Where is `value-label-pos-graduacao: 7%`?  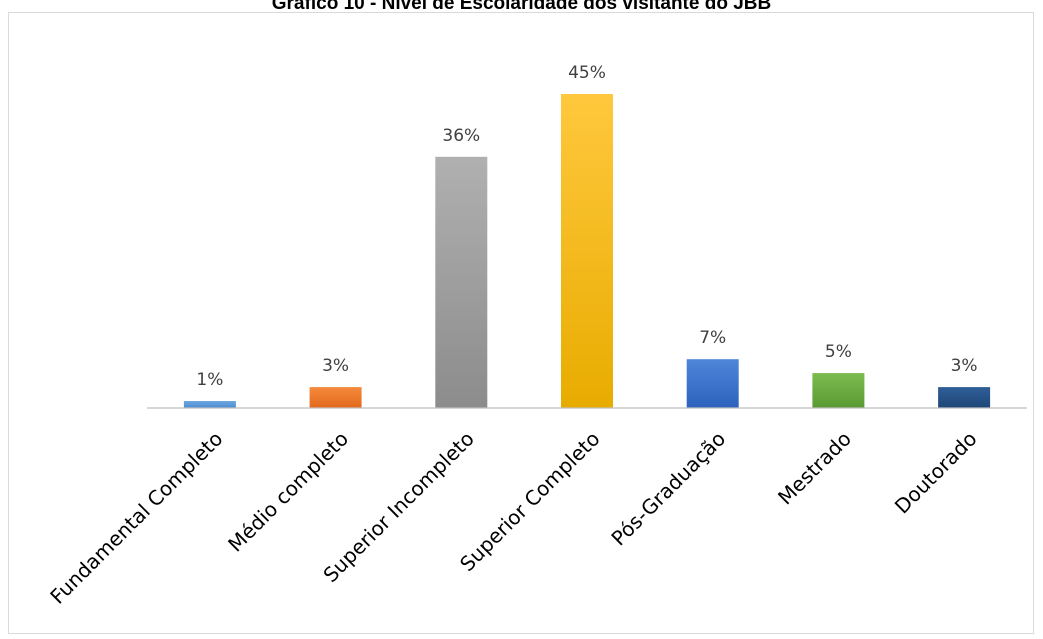 value-label-pos-graduacao: 7% is located at coordinates (712, 338).